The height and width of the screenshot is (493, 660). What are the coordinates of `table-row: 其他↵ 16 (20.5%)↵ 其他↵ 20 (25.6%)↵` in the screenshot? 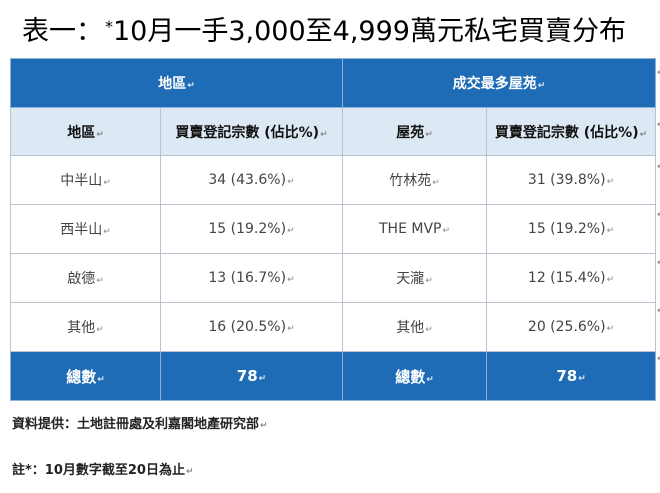 It's located at (333, 327).